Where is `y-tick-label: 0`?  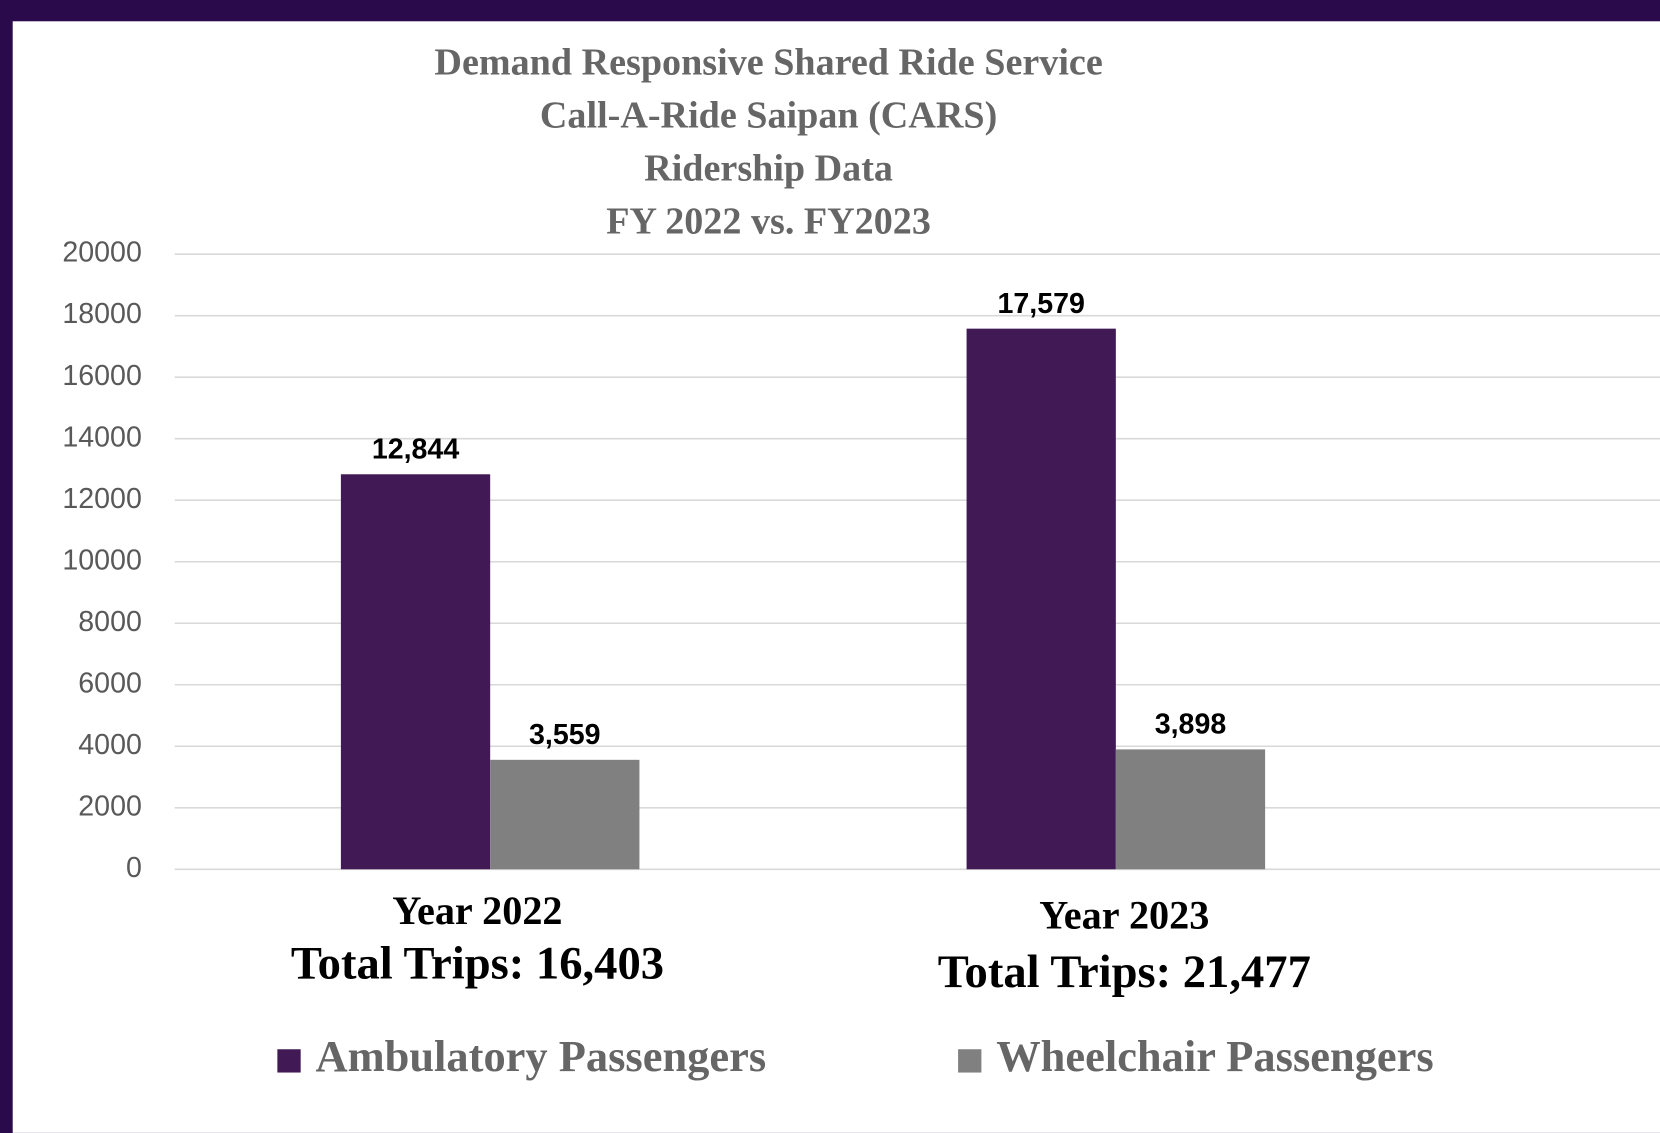 y-tick-label: 0 is located at coordinates (134, 868).